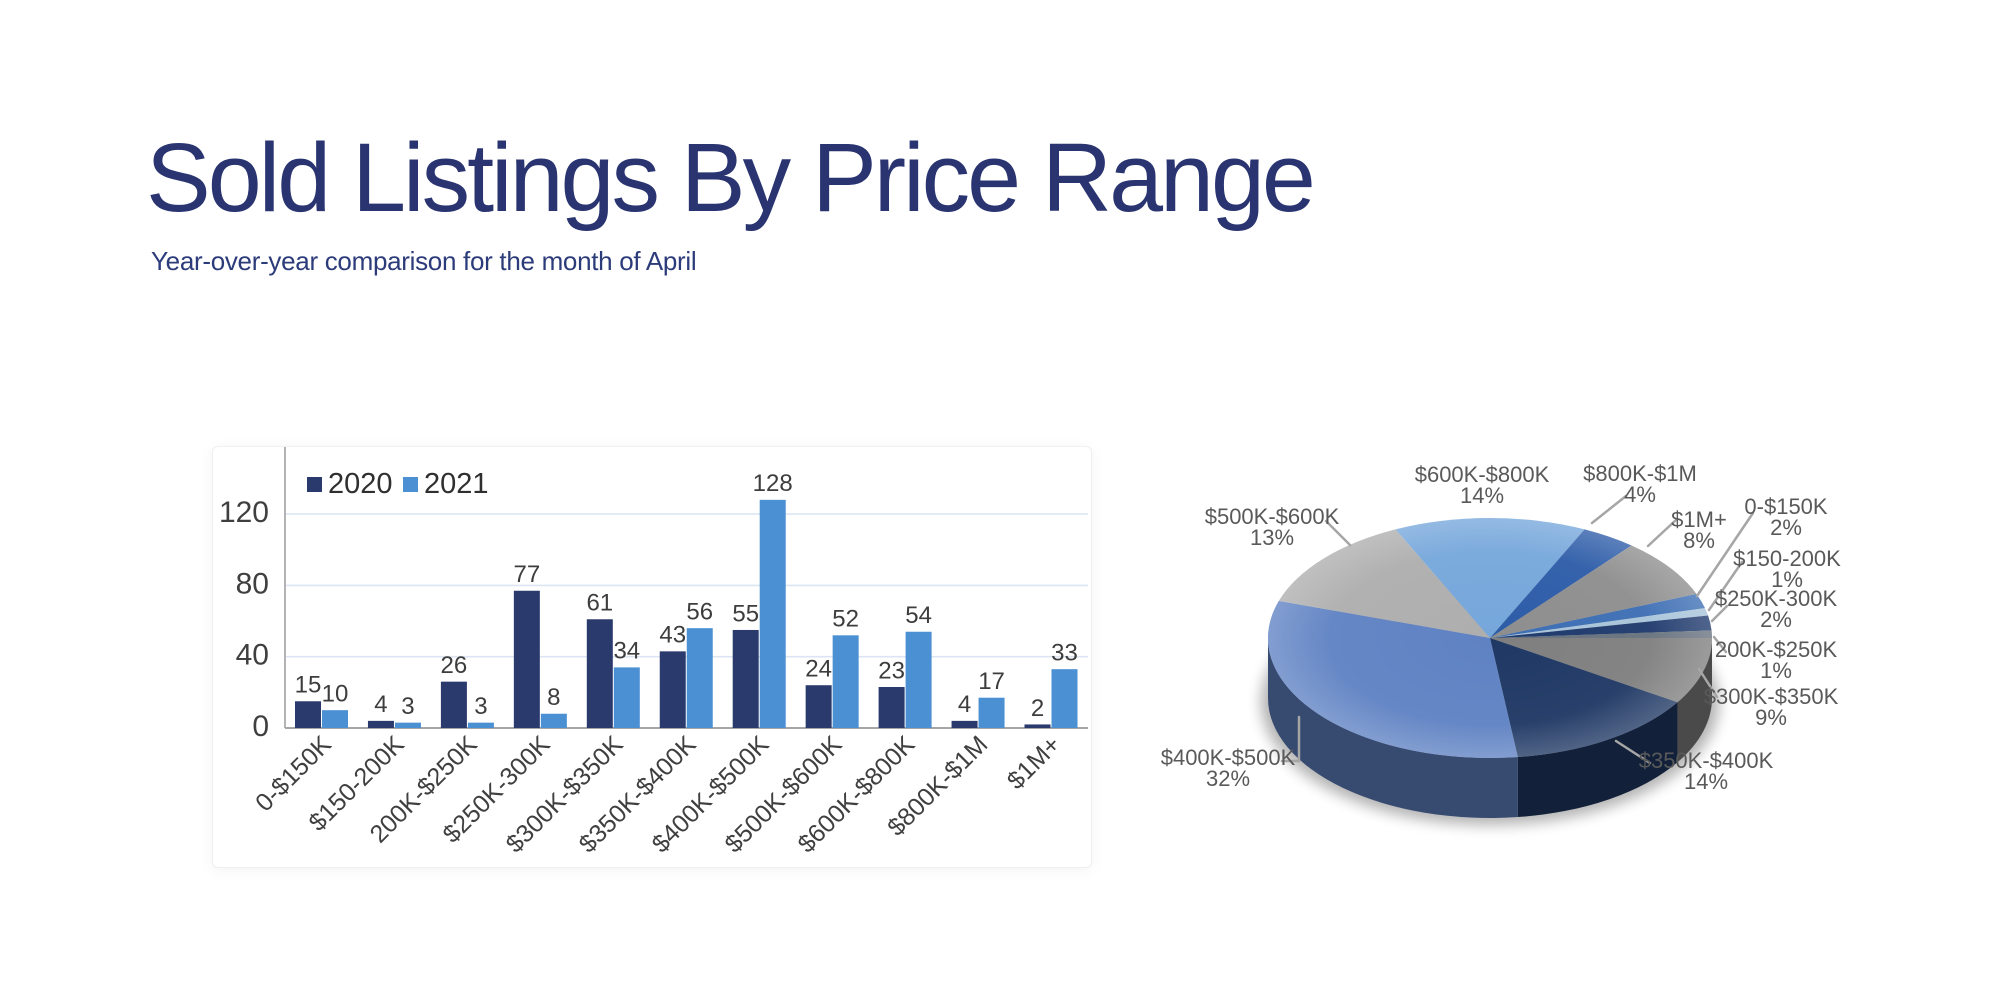 This screenshot has width=2000, height=1000. What do you see at coordinates (1034, 762) in the screenshot?
I see `x-tick-label: $1M+` at bounding box center [1034, 762].